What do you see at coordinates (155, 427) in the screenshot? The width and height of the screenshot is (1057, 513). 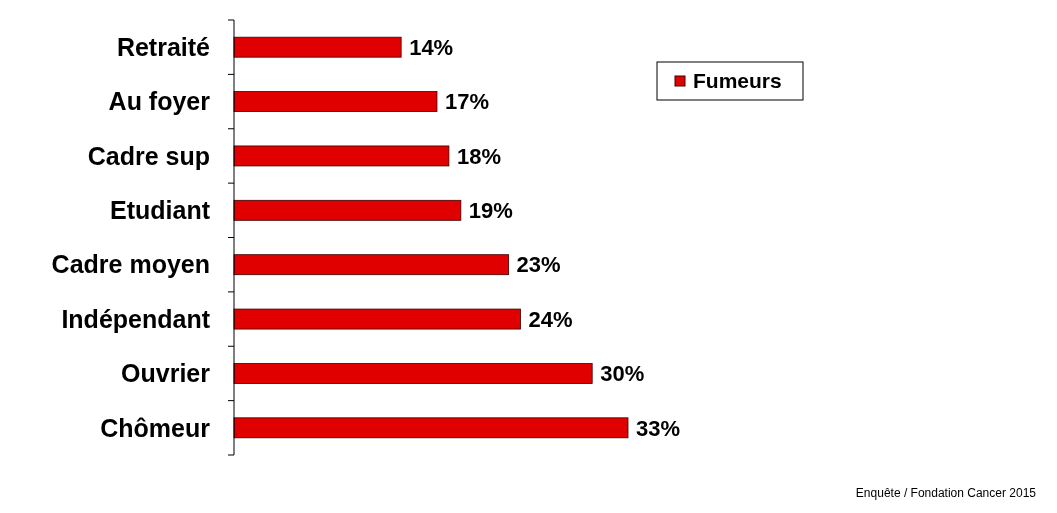 I see `y-tick-label: Chômeur` at bounding box center [155, 427].